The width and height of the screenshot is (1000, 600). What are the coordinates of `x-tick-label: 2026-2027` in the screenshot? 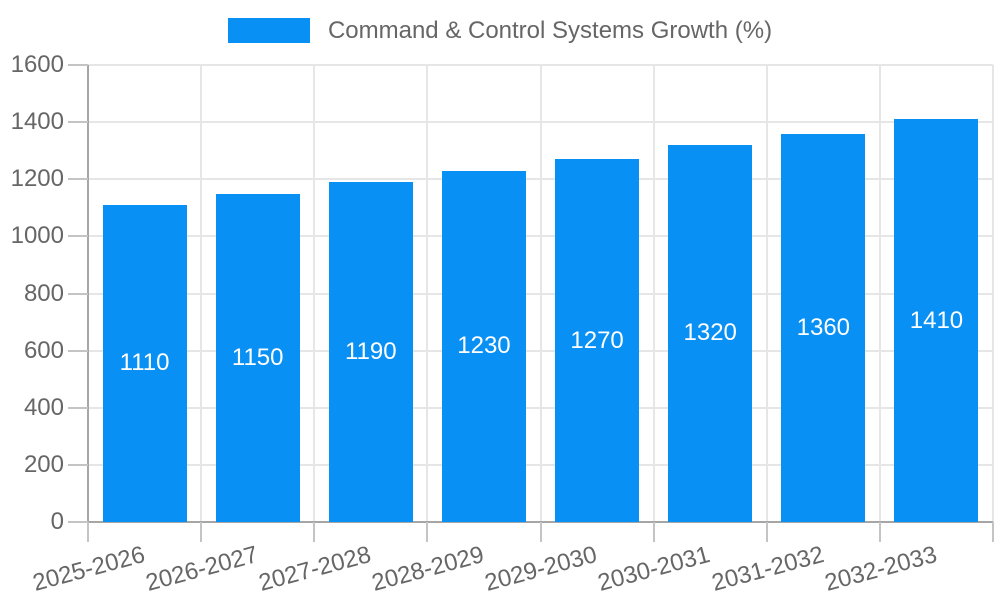 It's located at (201, 569).